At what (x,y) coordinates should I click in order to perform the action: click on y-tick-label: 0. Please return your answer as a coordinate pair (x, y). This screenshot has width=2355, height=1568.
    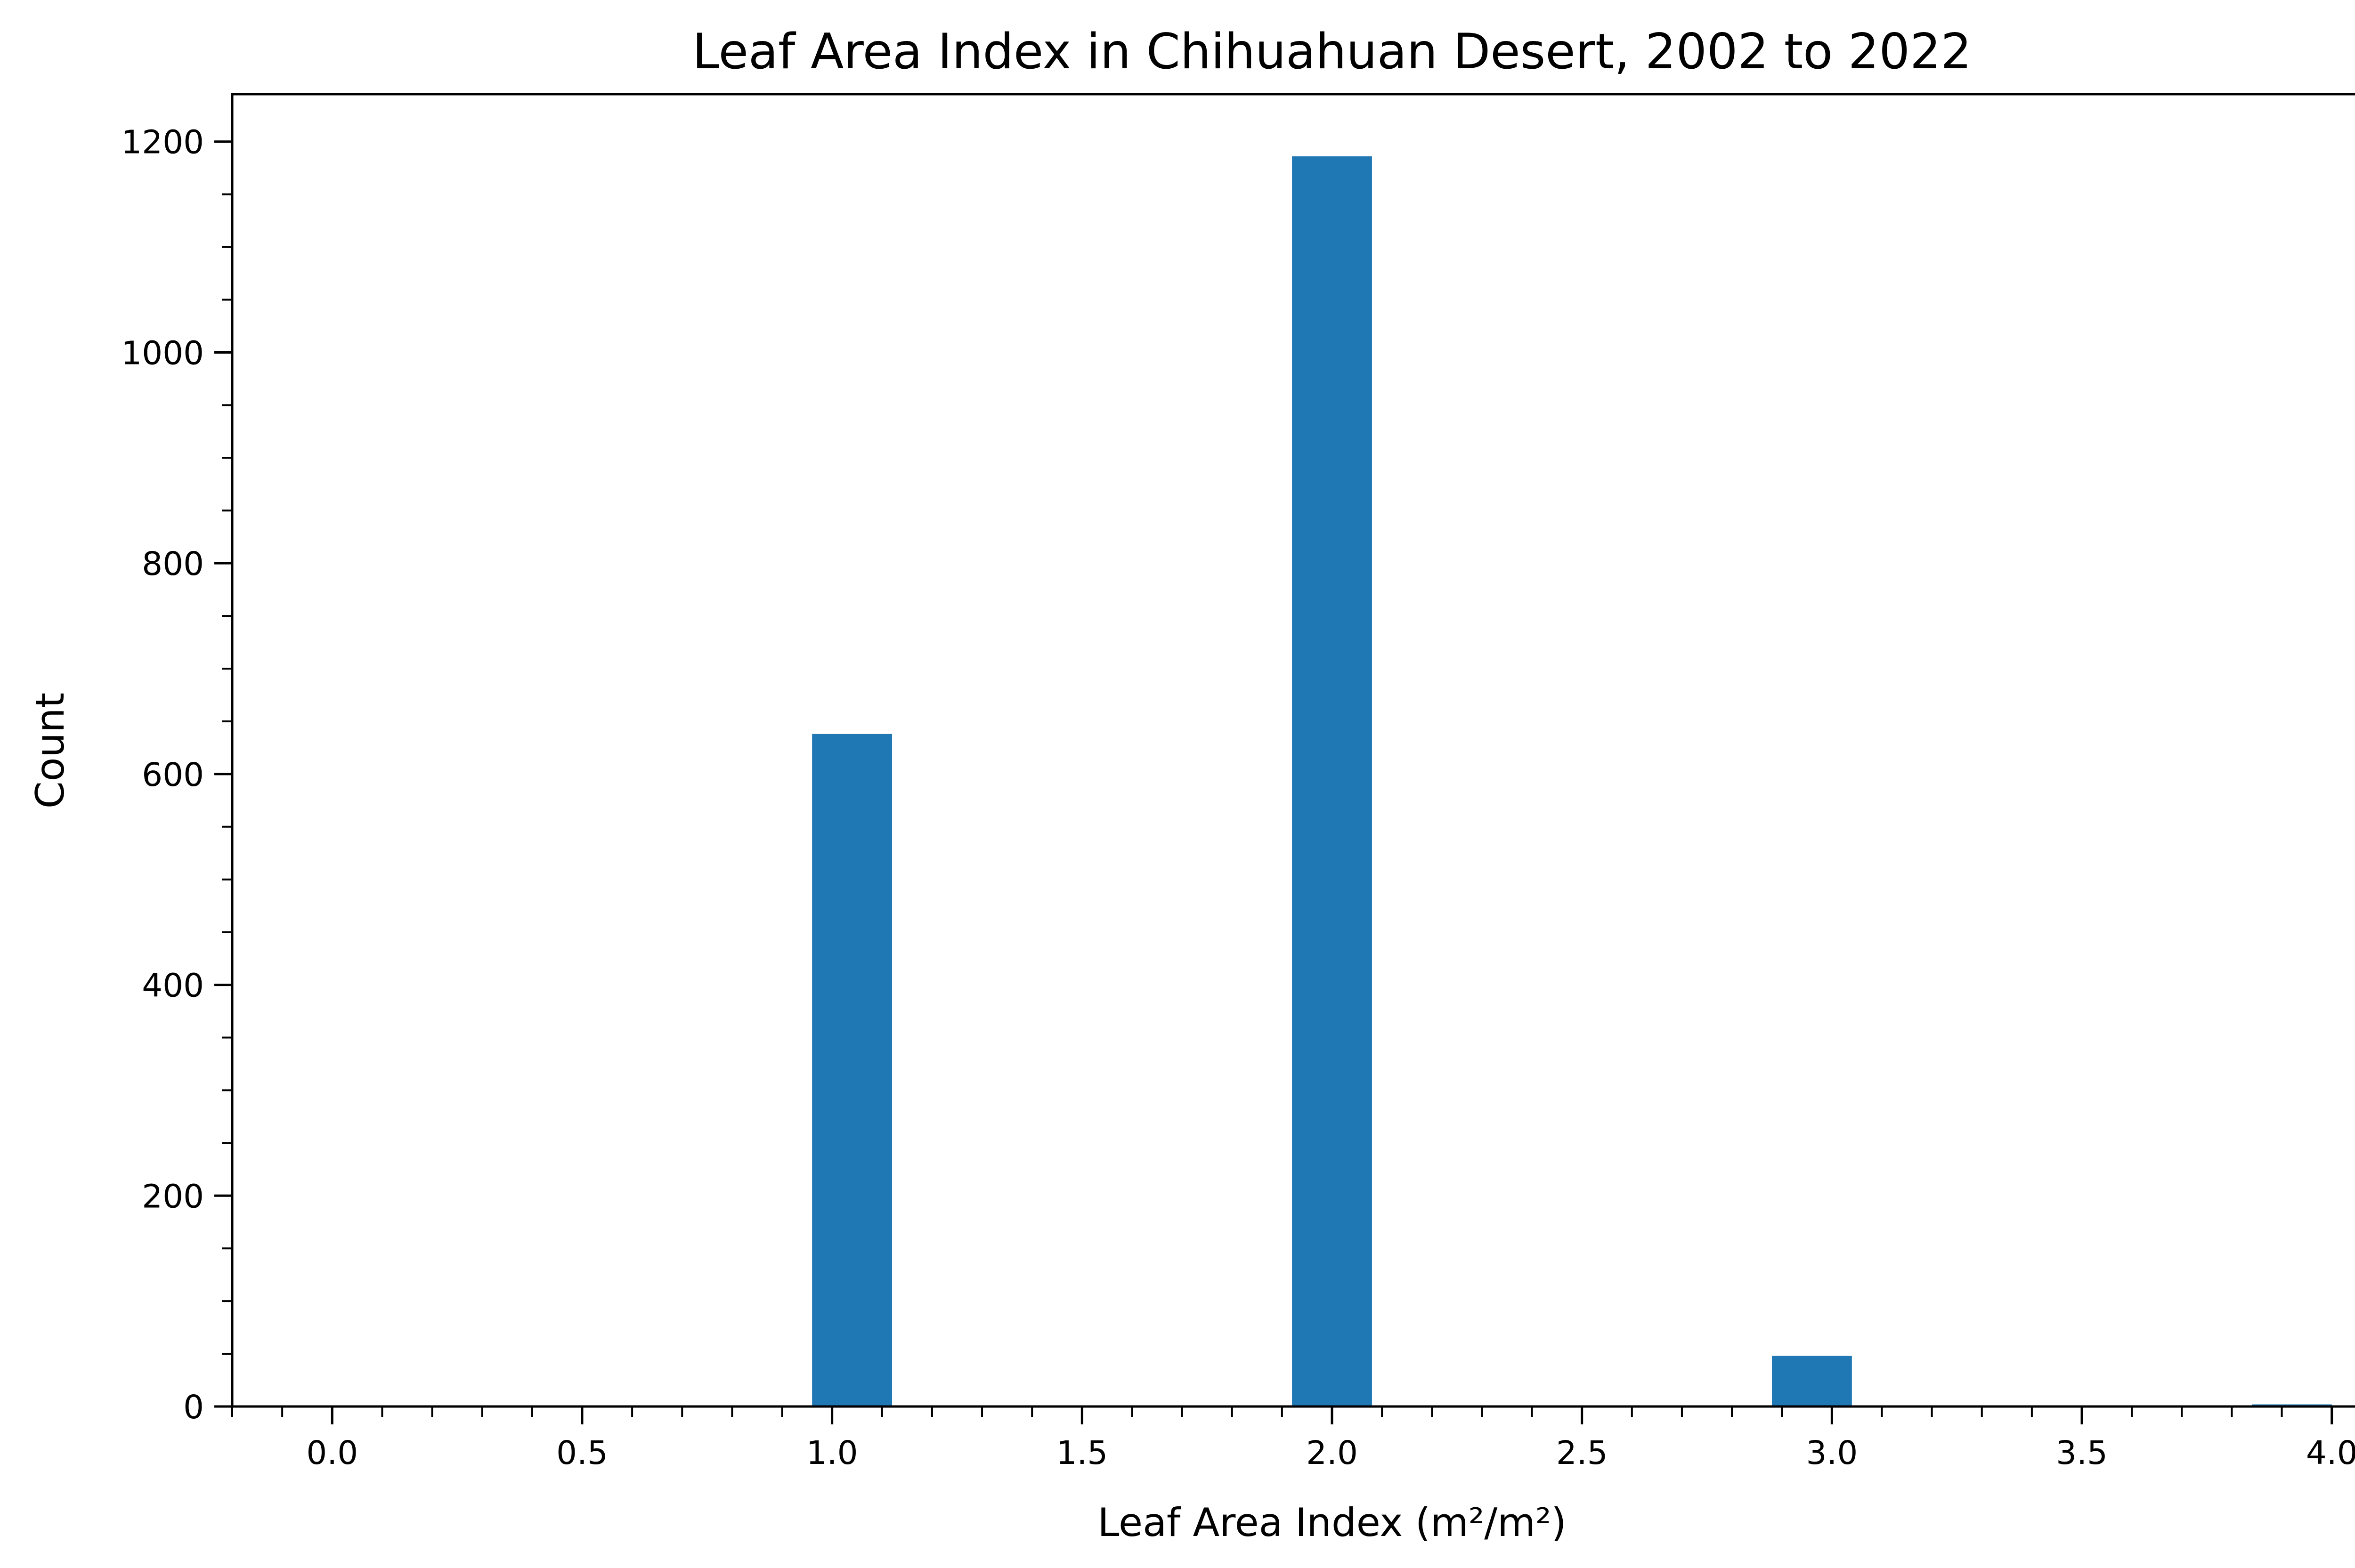
    Looking at the image, I should click on (193, 1407).